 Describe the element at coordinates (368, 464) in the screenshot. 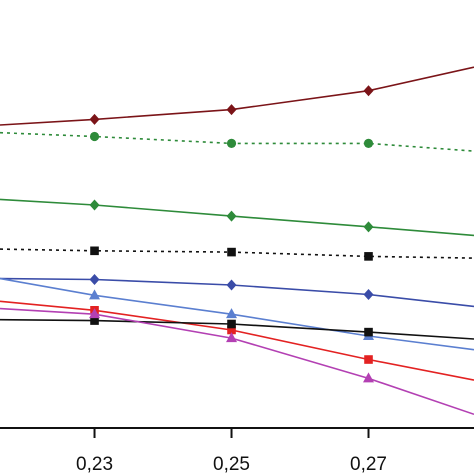

I see `x-tick-label-4: 0,27` at that location.